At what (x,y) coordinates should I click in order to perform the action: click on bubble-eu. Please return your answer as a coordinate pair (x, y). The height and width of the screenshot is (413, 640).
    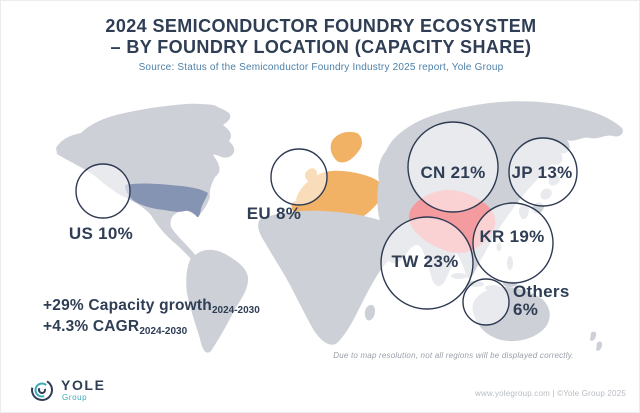
    Looking at the image, I should click on (299, 177).